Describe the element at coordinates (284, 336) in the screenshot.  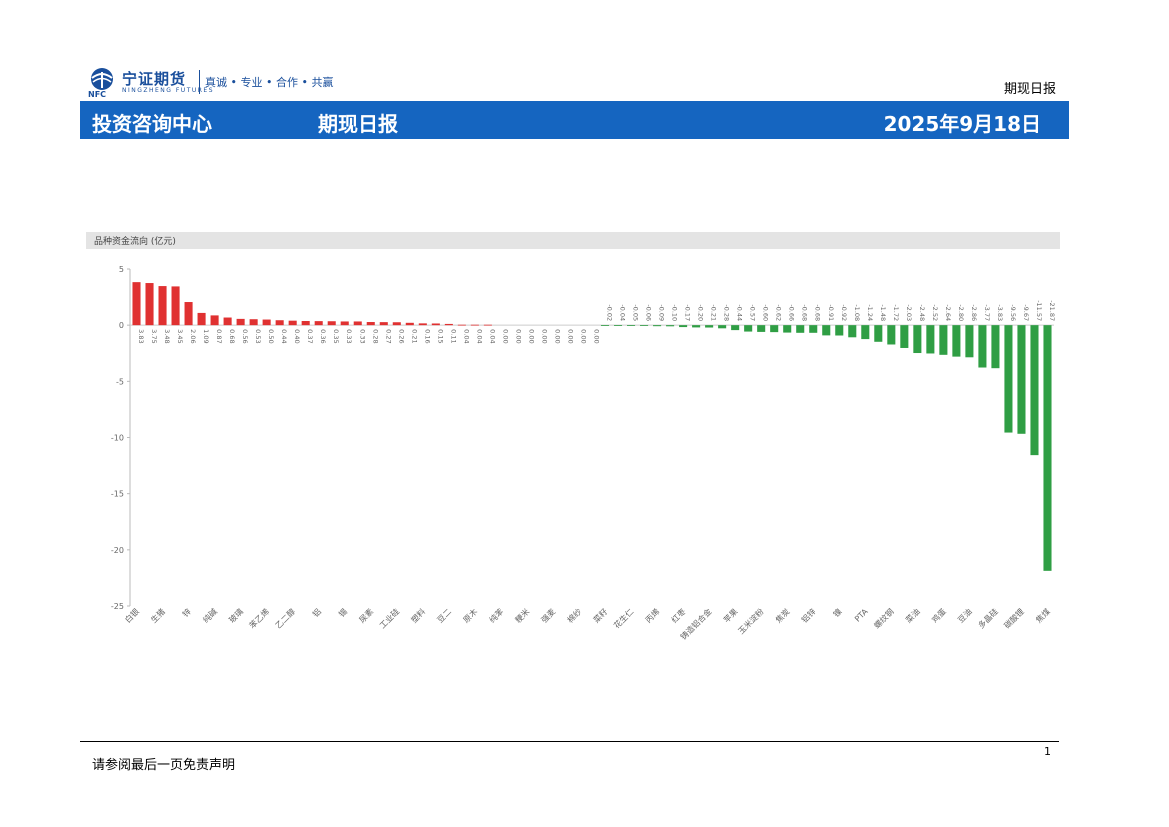
I see `bar-value-label: 0.44` at that location.